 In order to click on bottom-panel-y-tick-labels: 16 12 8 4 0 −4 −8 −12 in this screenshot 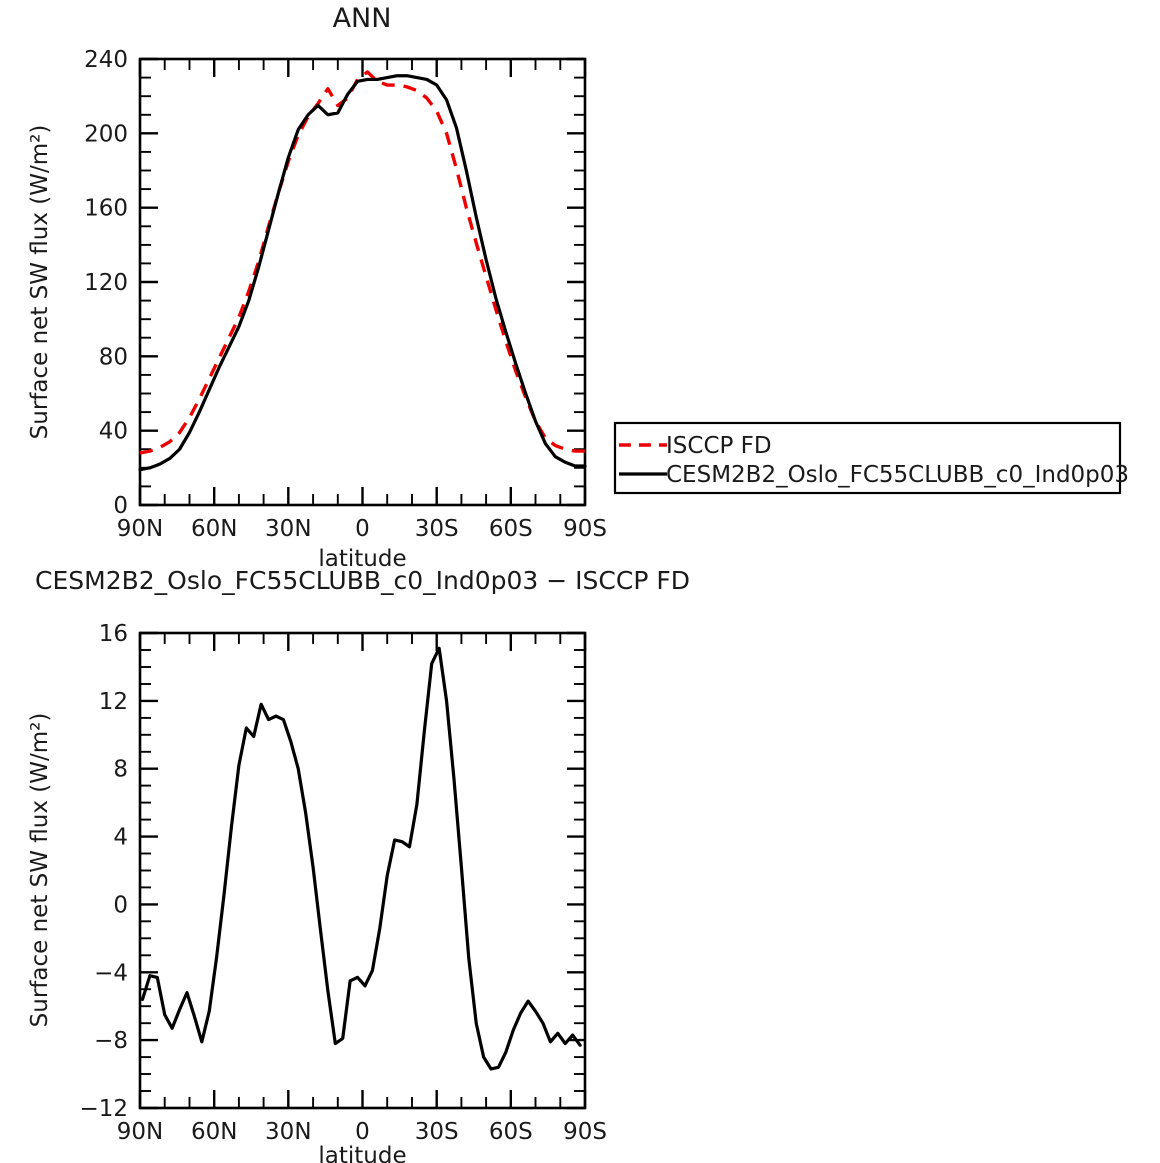, I will do `click(103, 871)`.